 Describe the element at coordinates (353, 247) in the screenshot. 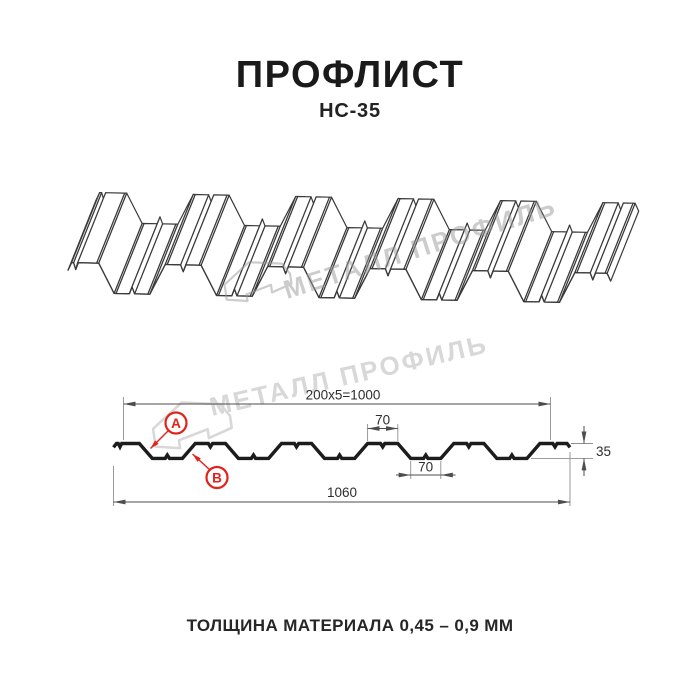

I see `profiled-sheet-3d-view` at that location.